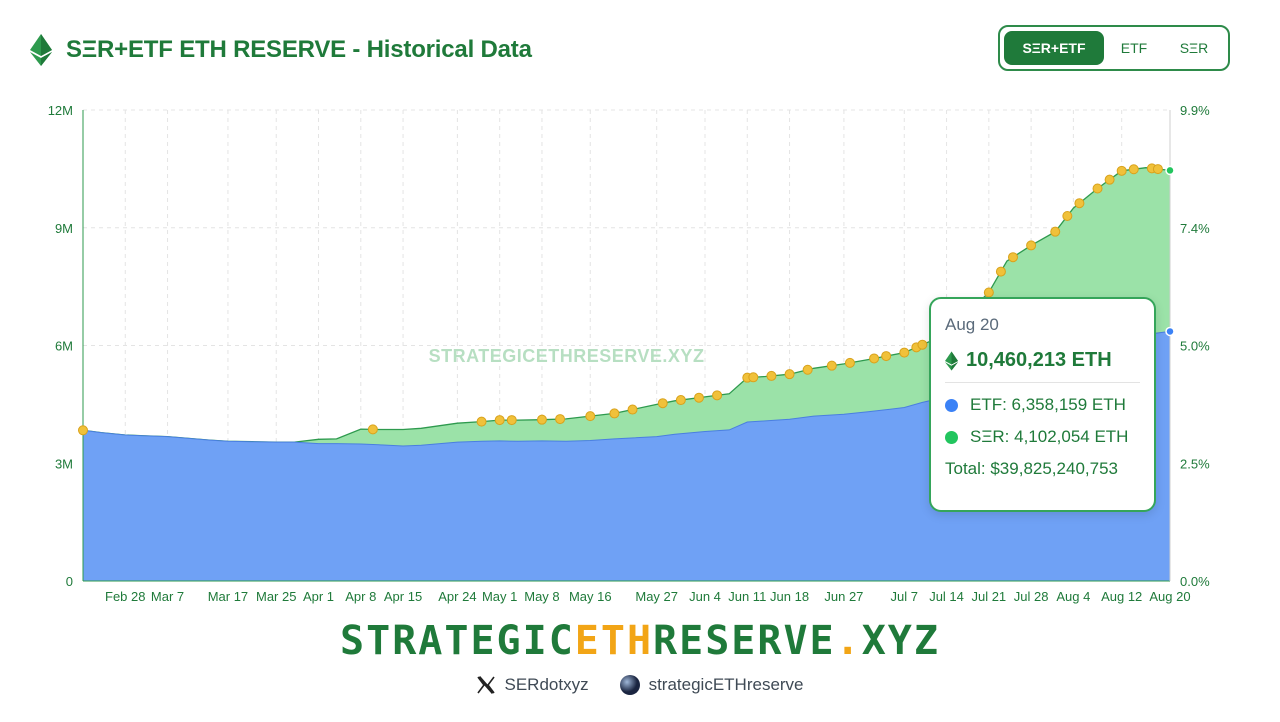 The image size is (1280, 722). Describe the element at coordinates (1049, 436) in the screenshot. I see `tooltip-ser-value: SΞR: 4,102,054 ETH` at that location.